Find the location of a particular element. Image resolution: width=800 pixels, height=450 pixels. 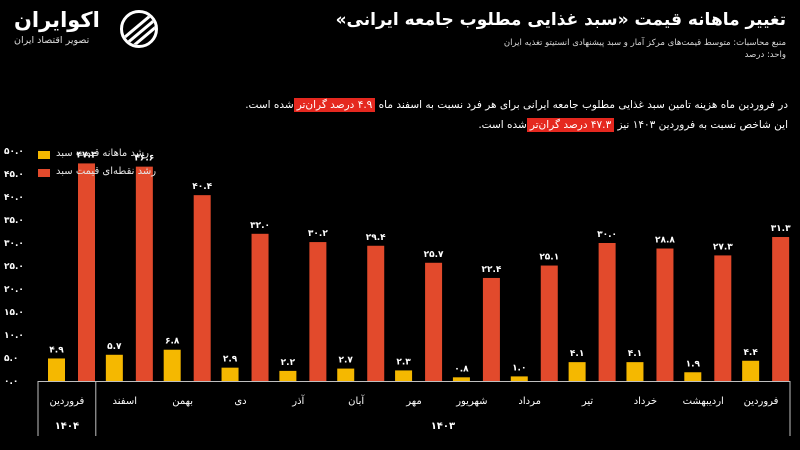

brand-logo: اکوایران تصویر اقتصاد ایران is located at coordinates (88, 28).